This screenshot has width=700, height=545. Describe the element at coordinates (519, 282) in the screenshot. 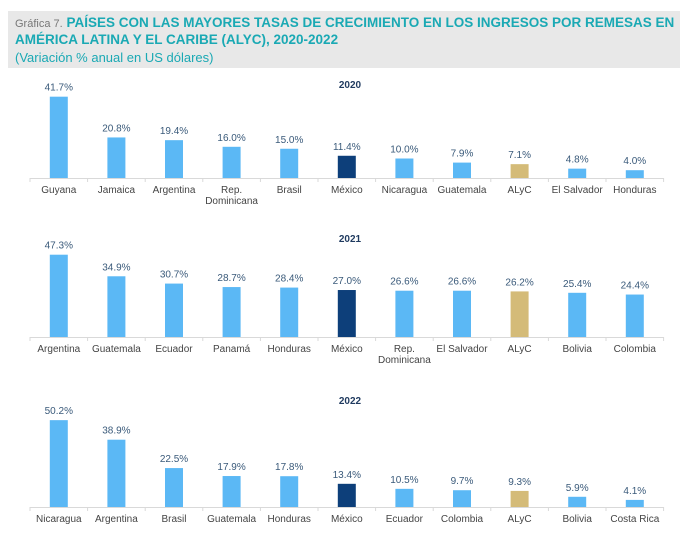

I see `data-label: 26.2%` at that location.